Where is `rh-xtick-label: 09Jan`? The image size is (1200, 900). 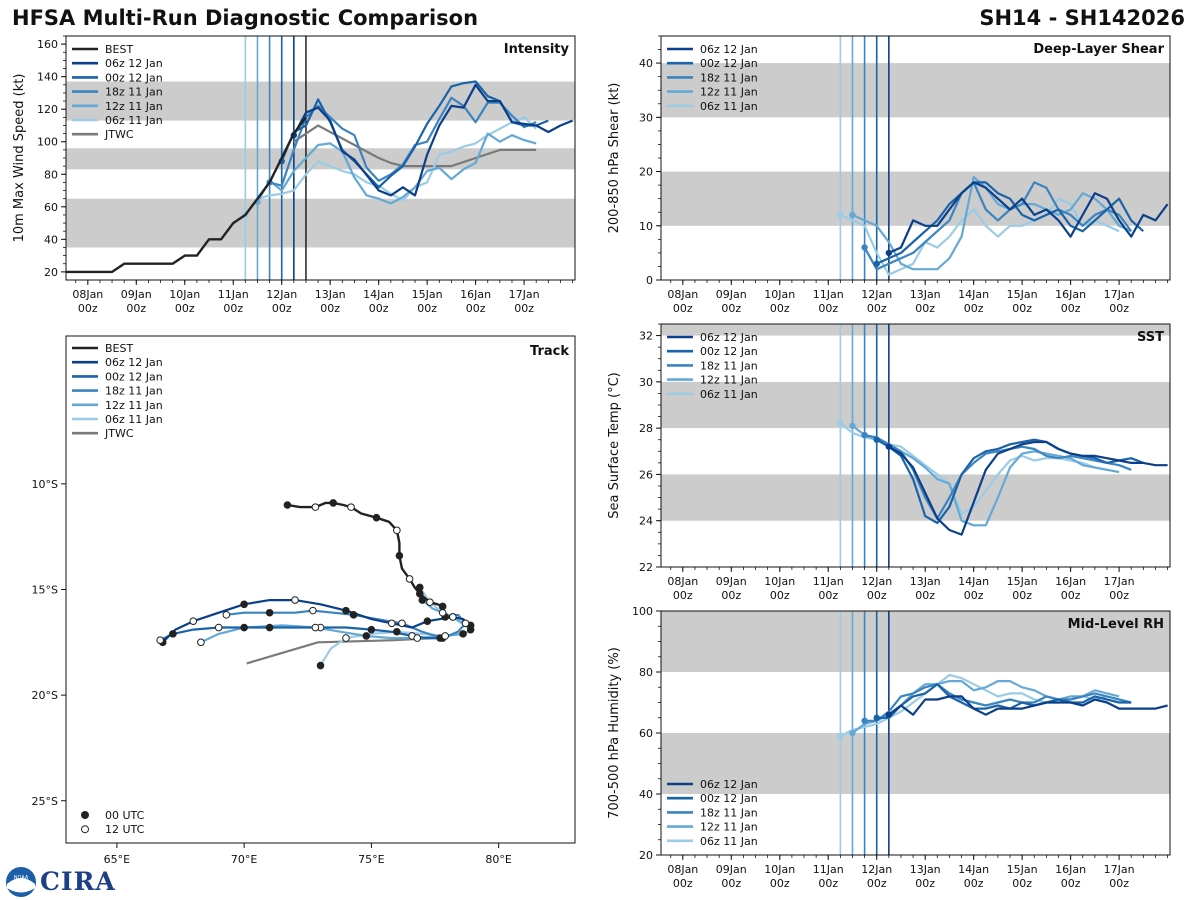
rh-xtick-label: 09Jan is located at coordinates (731, 869).